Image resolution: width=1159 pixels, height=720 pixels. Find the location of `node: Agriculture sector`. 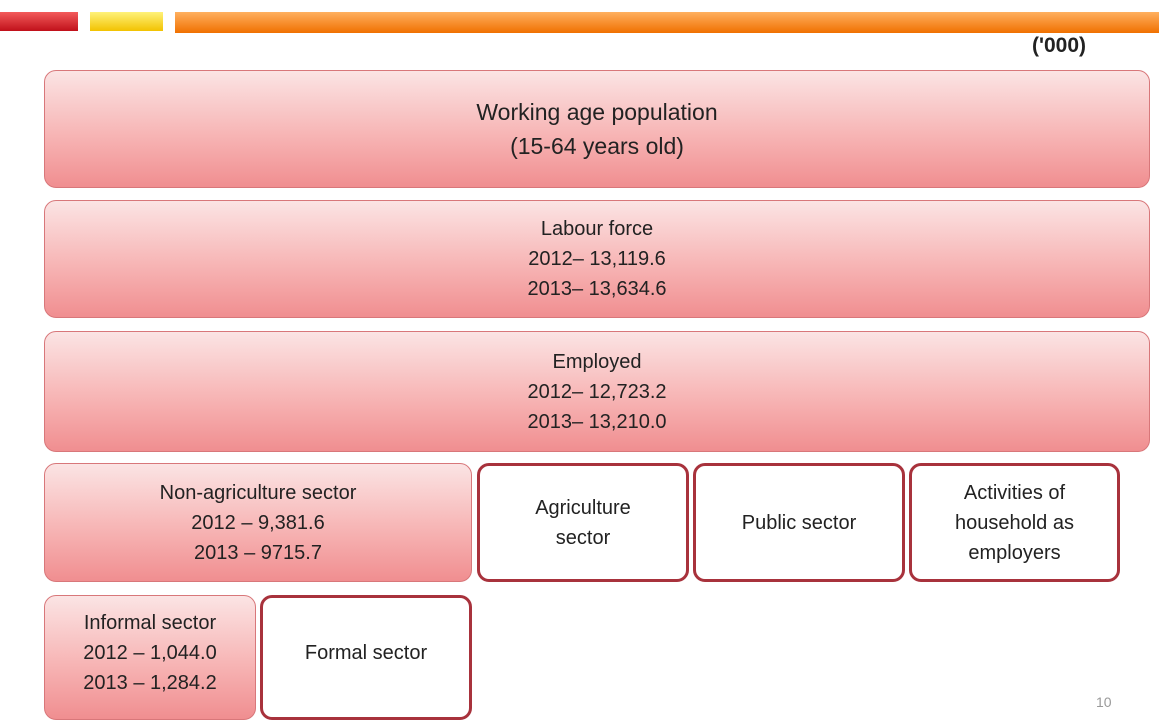

node: Agriculture sector is located at coordinates (583, 522).